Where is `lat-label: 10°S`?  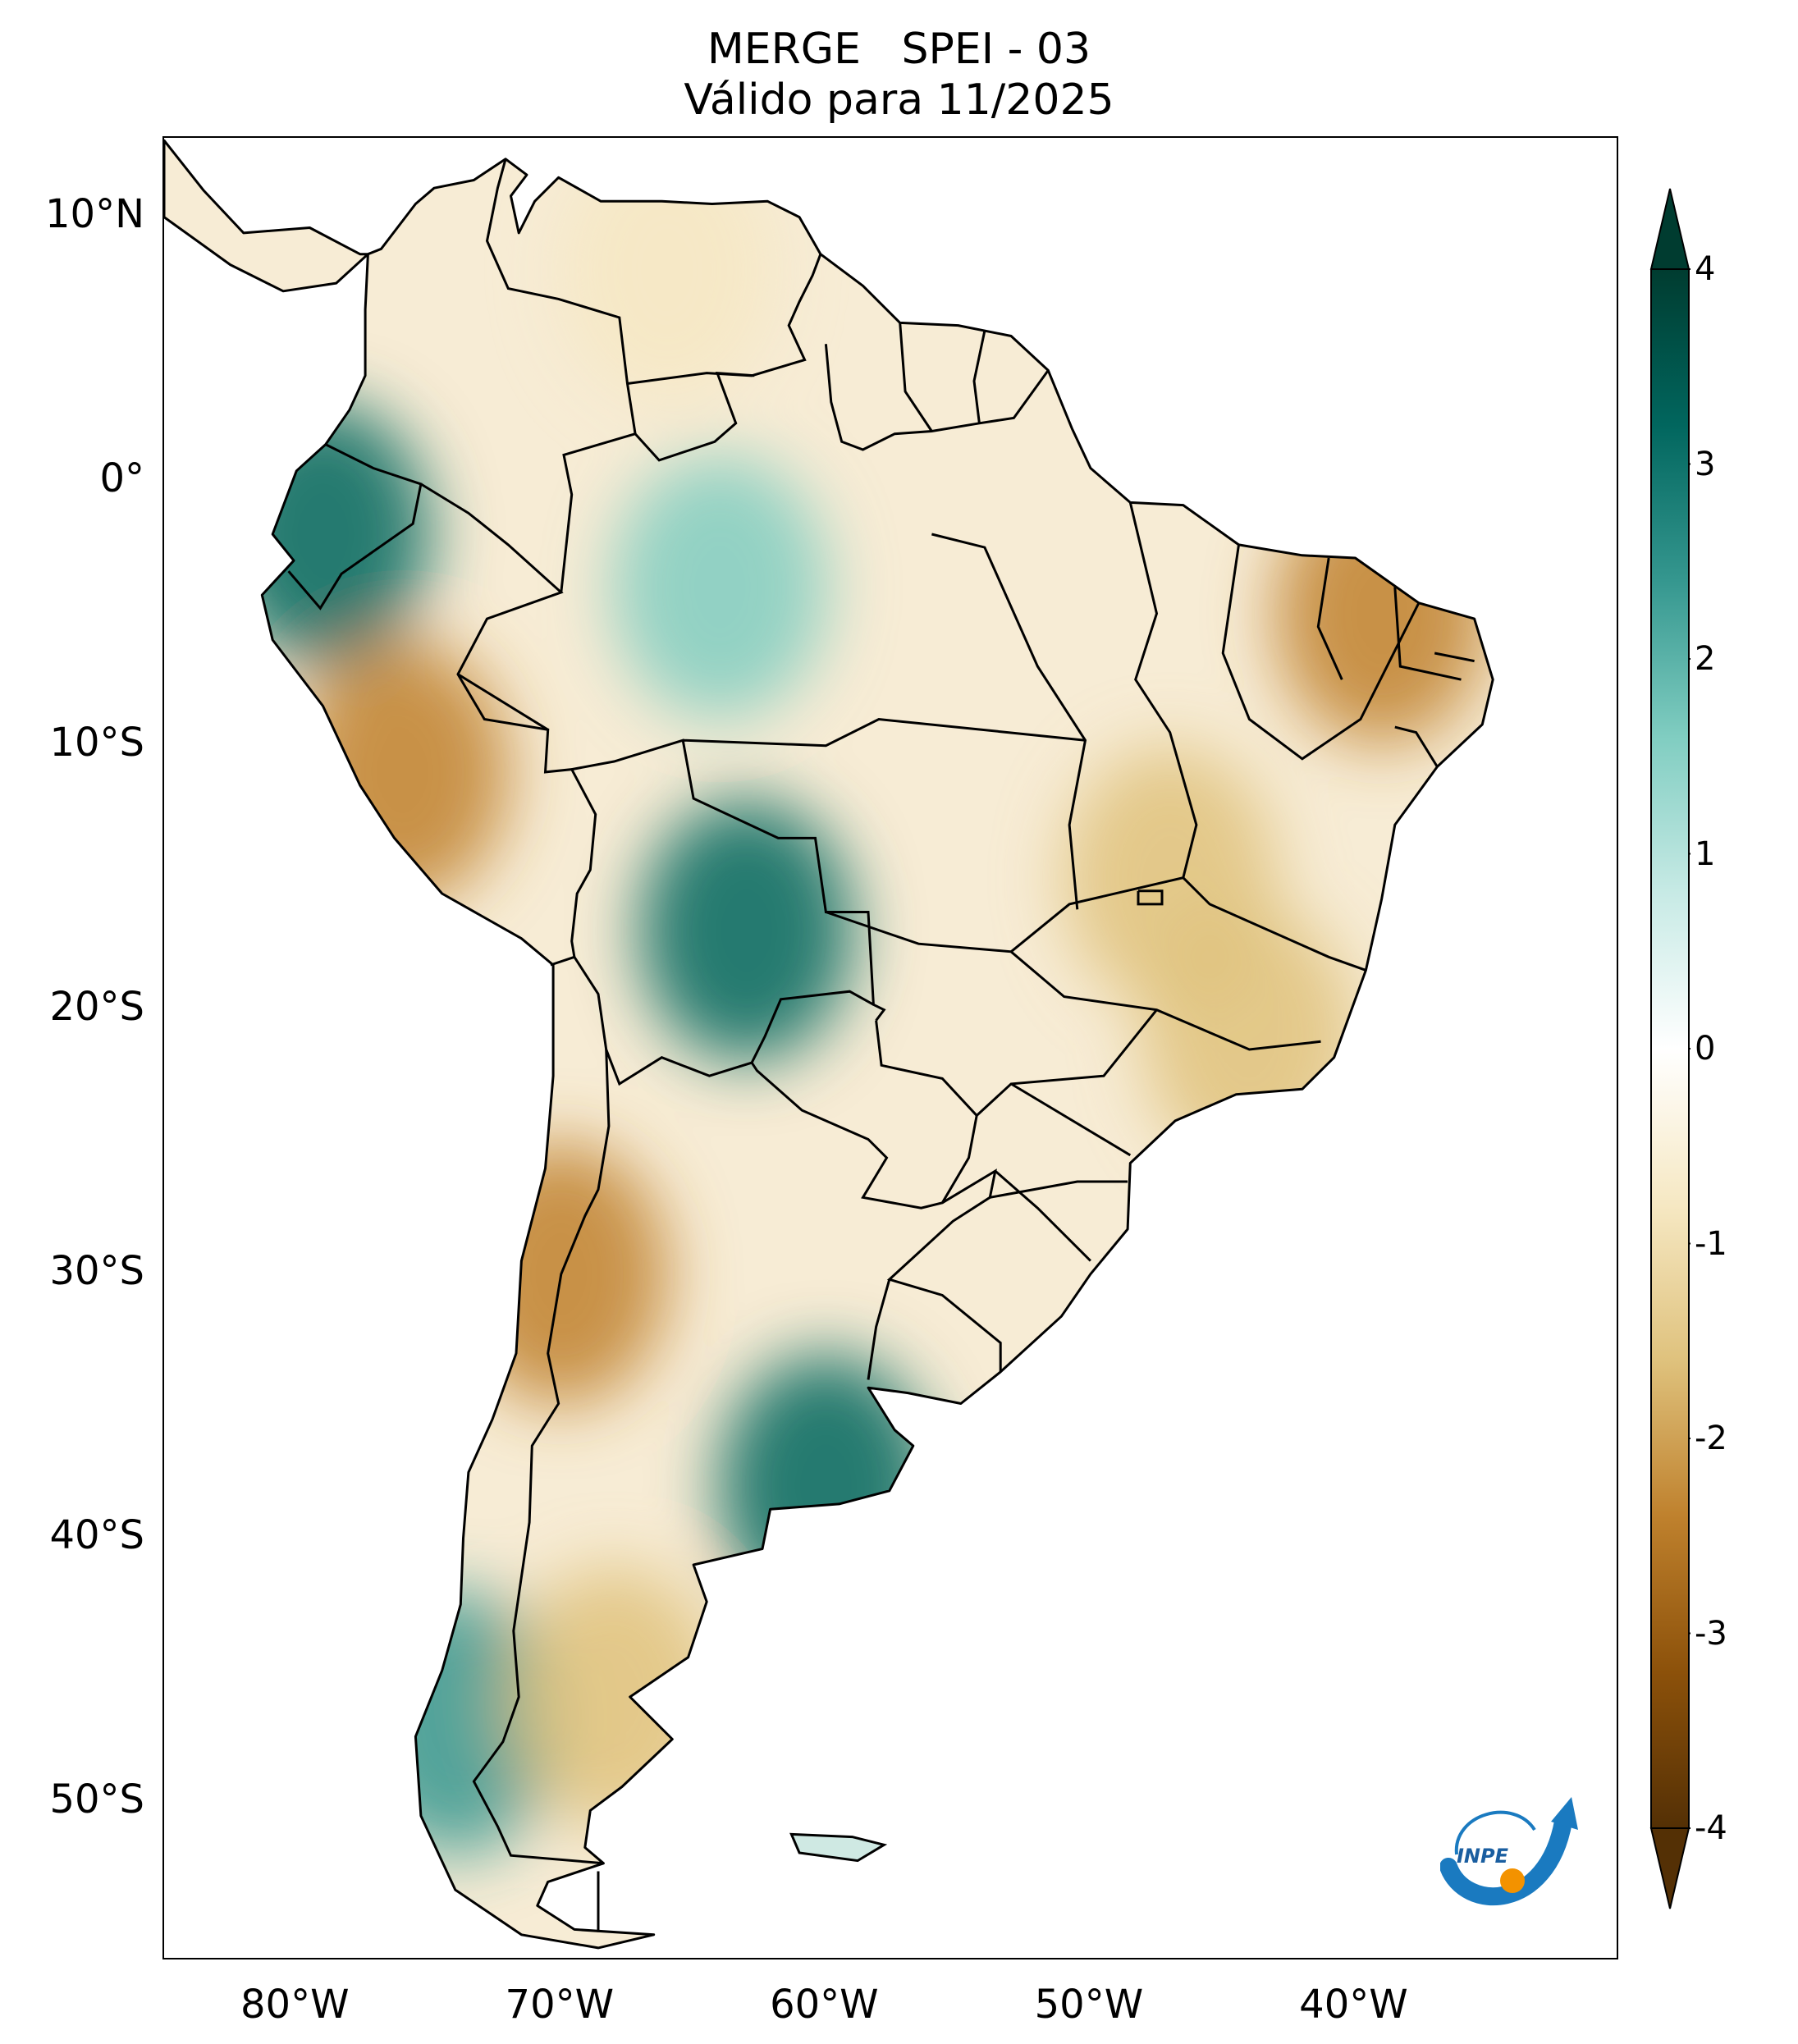 lat-label: 10°S is located at coordinates (96, 742).